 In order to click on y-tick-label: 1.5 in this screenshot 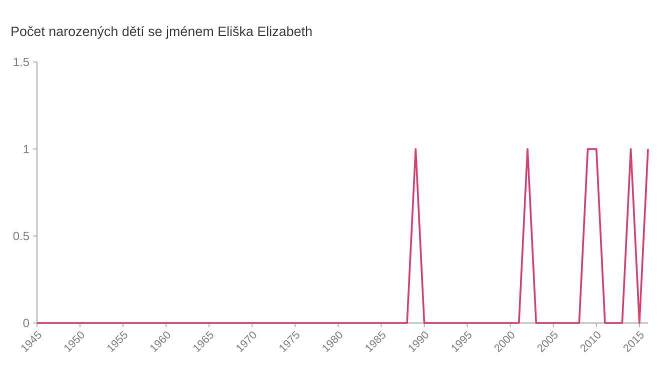, I will do `click(21, 62)`.